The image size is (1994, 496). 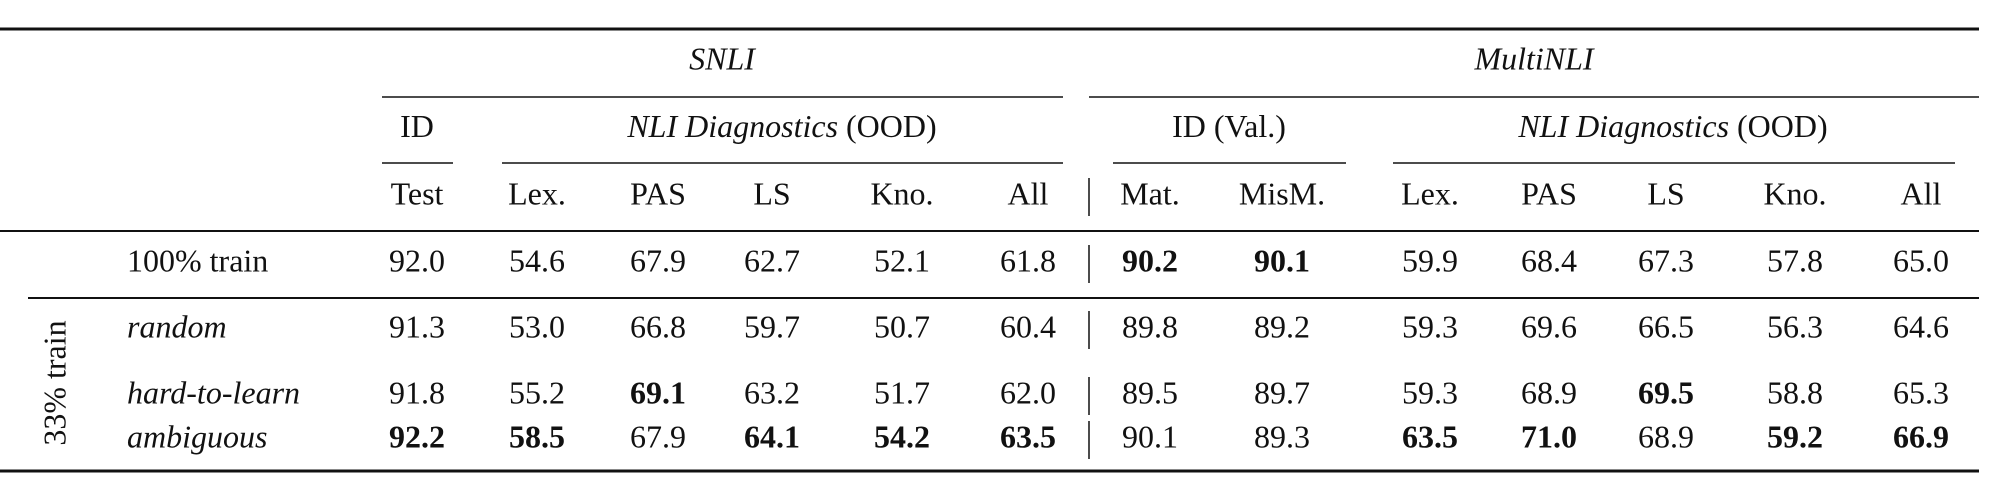 I want to click on row-label: 100% train, so click(x=197, y=260).